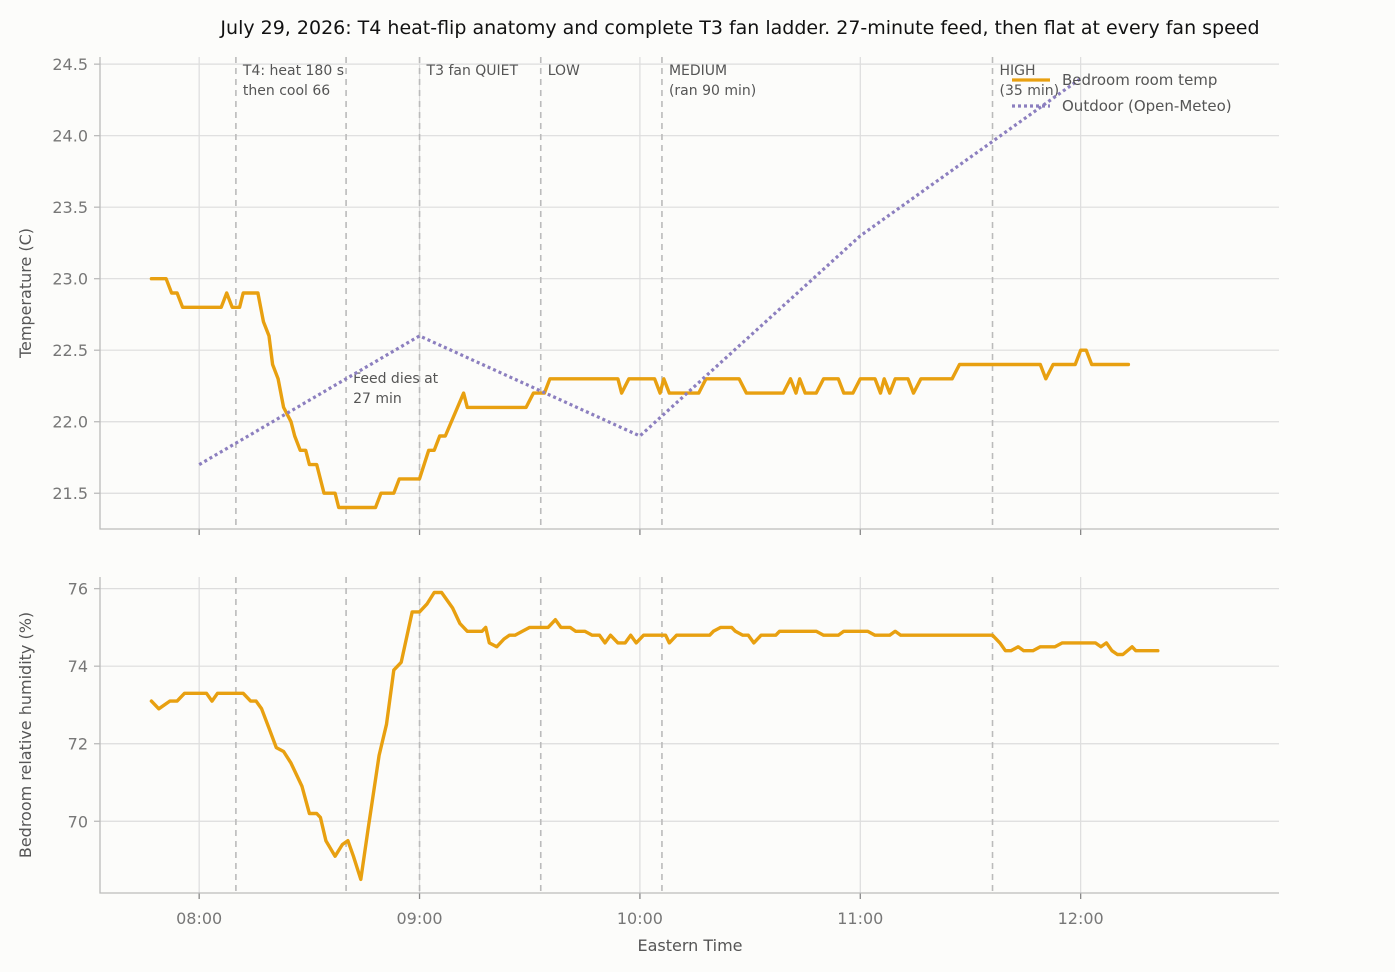 This screenshot has width=1395, height=972. I want to click on event-annotation-line: Feed dies at, so click(396, 379).